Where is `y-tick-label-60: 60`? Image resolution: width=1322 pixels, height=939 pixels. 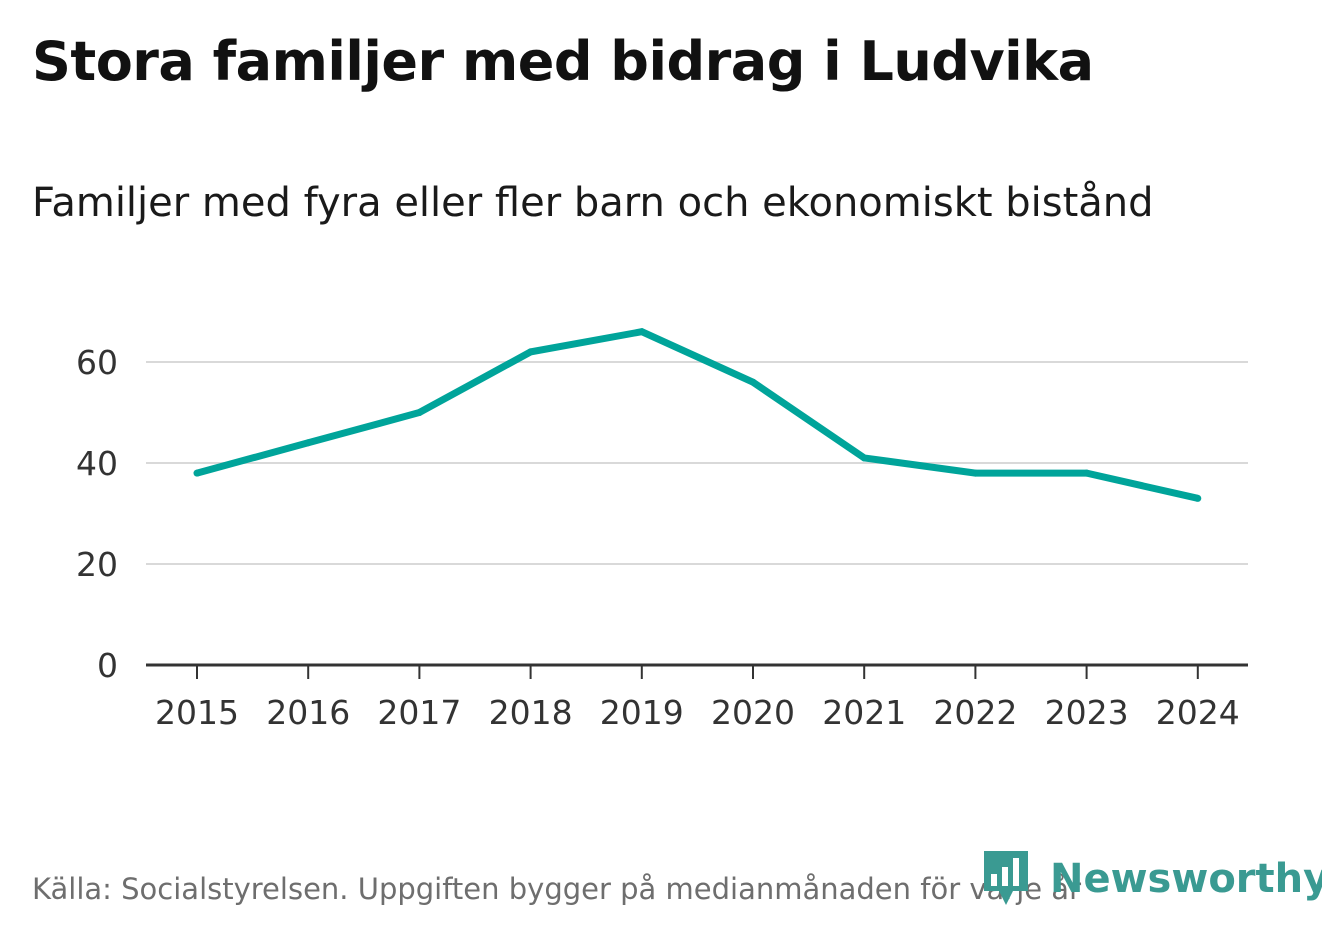
y-tick-label-60: 60 is located at coordinates (97, 362).